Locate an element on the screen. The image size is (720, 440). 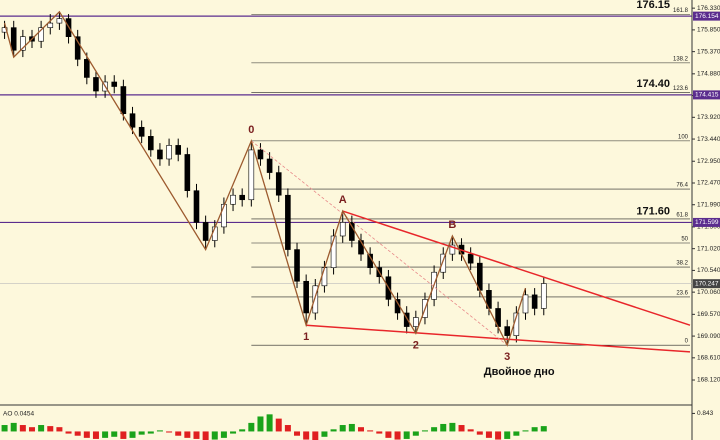
level-title: 171.60 is located at coordinates (653, 211).